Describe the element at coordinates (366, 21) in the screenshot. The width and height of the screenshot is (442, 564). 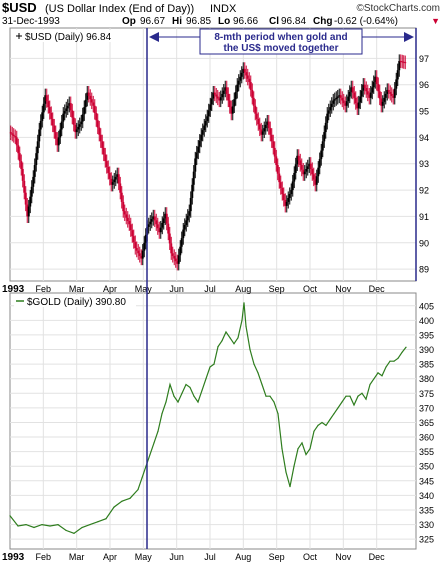
I see `change-value: -0.62 (-0.64%)` at that location.